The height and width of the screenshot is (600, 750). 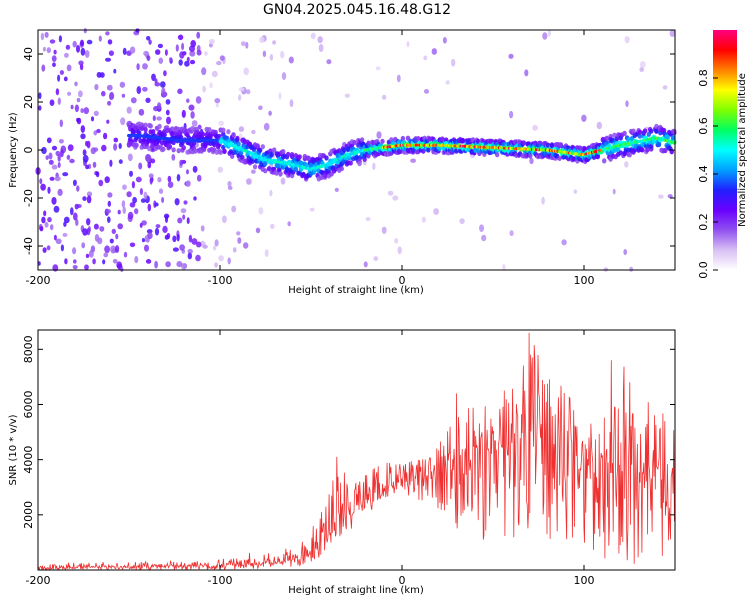 What do you see at coordinates (703, 78) in the screenshot?
I see `colorbar-tick-label: 0.8` at bounding box center [703, 78].